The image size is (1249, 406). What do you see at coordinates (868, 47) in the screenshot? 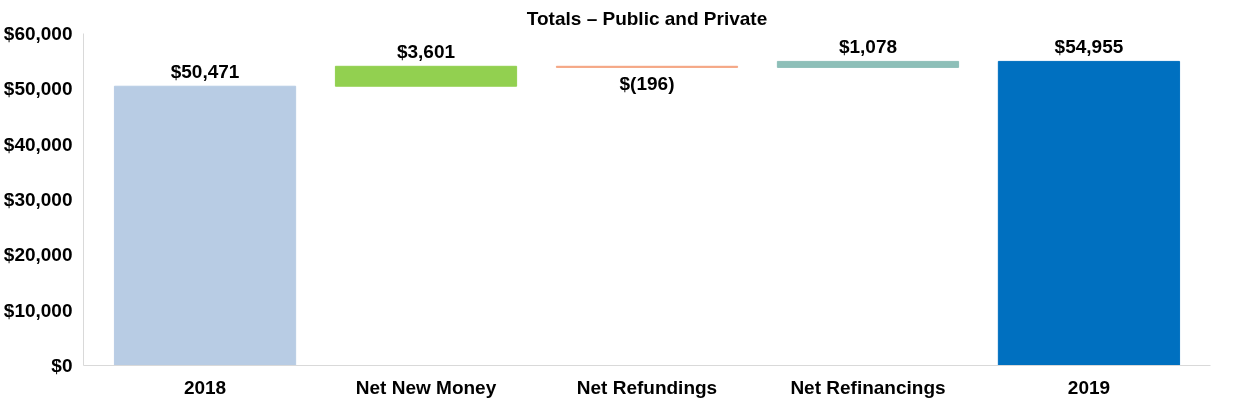
I see `data-label: $1,078` at bounding box center [868, 47].